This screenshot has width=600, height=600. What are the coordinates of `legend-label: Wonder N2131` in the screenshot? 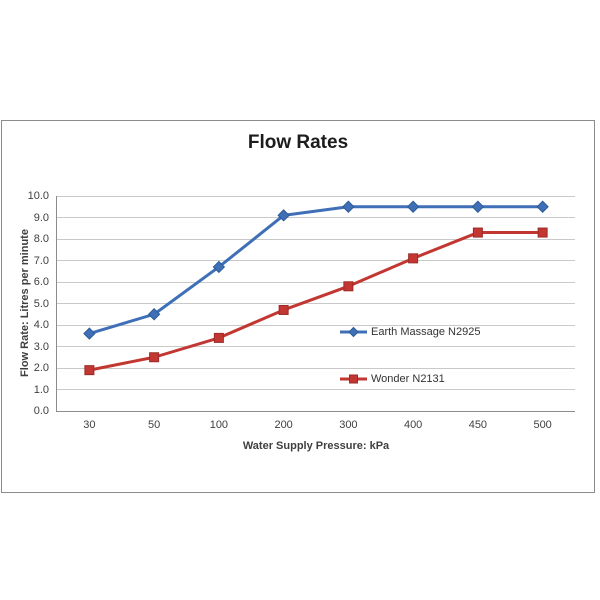 It's located at (408, 379).